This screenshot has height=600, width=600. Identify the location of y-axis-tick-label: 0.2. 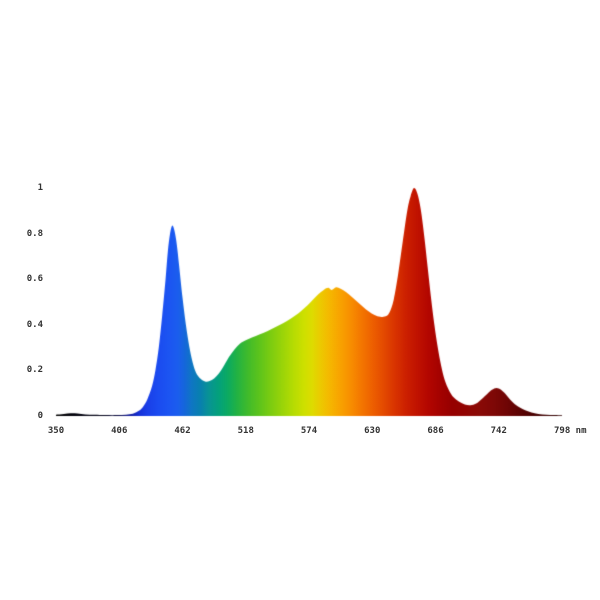
(34, 370).